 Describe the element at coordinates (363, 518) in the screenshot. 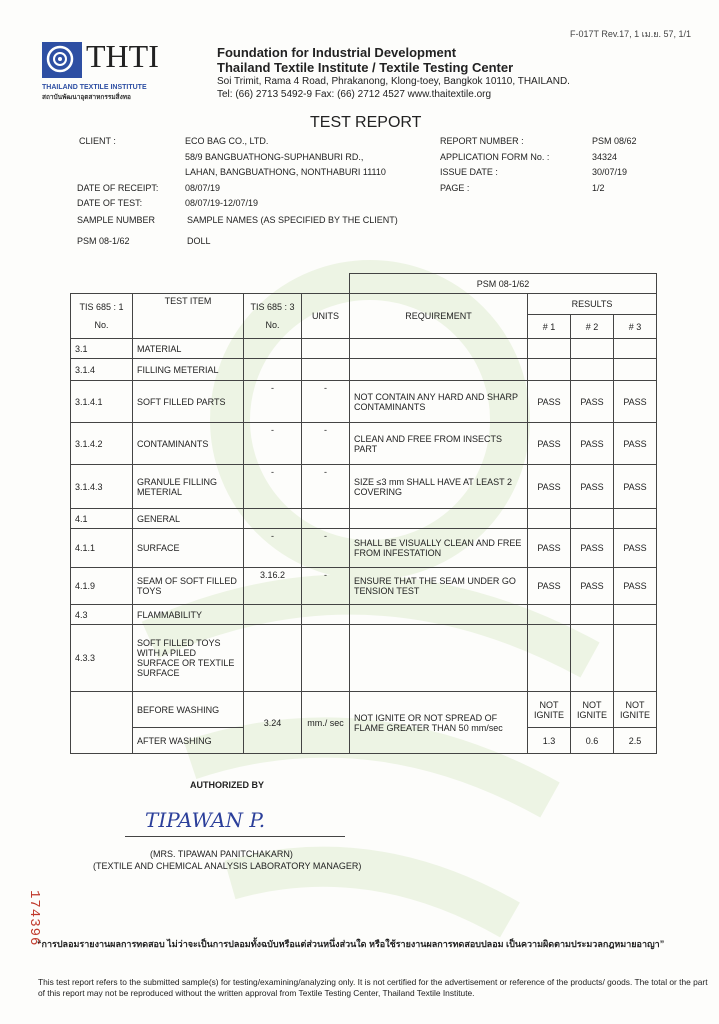

I see `table-row: 4.1 GENERAL` at that location.